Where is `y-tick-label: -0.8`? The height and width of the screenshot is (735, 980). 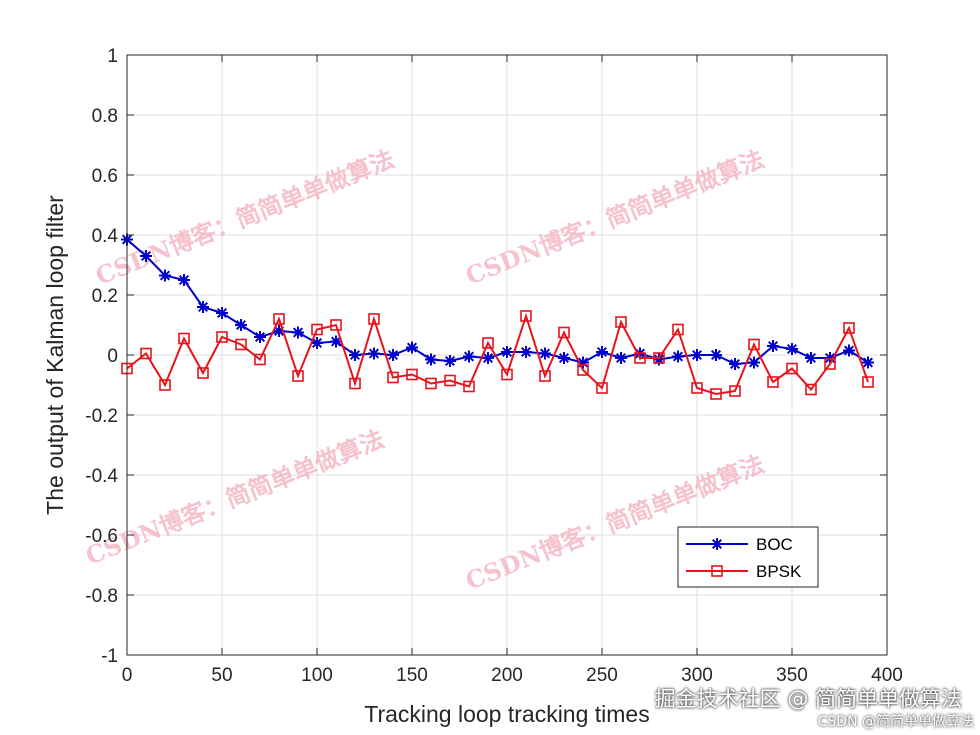 y-tick-label: -0.8 is located at coordinates (101, 596).